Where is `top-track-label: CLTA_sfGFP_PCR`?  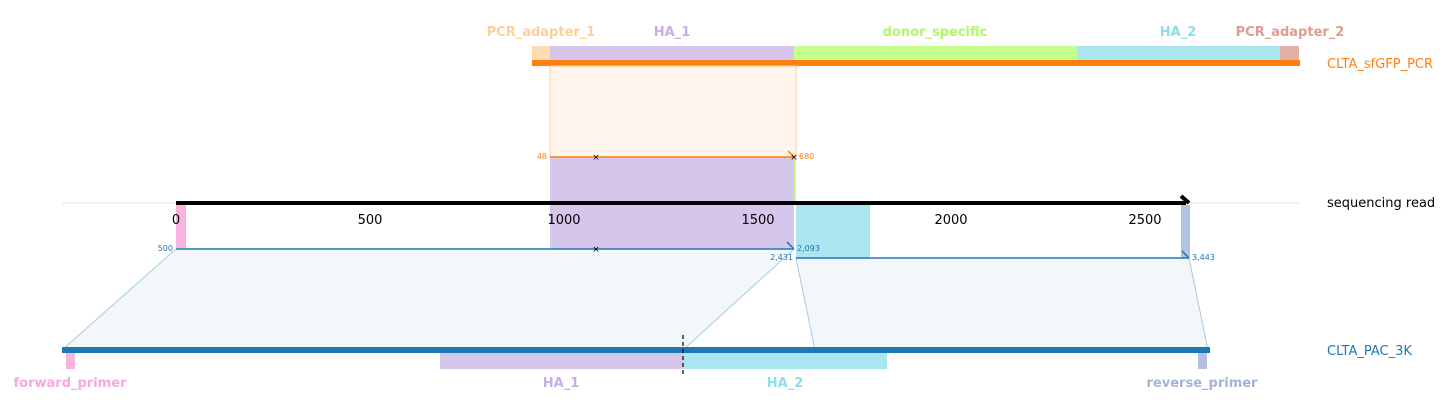 top-track-label: CLTA_sfGFP_PCR is located at coordinates (1380, 64).